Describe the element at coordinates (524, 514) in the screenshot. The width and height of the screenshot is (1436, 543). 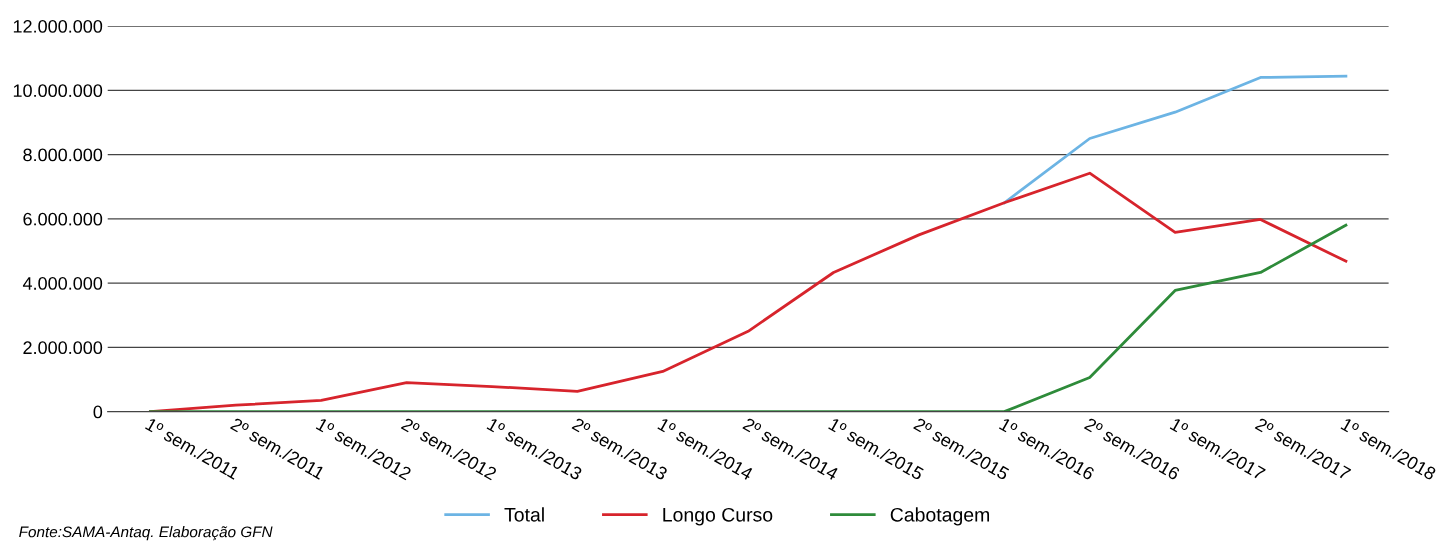
I see `legend-label: Total` at that location.